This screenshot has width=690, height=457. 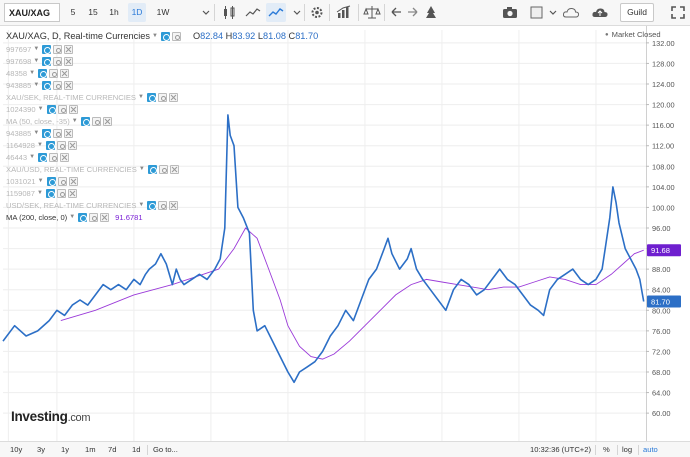 I want to click on study-row: 48358 ▼, so click(x=162, y=73).